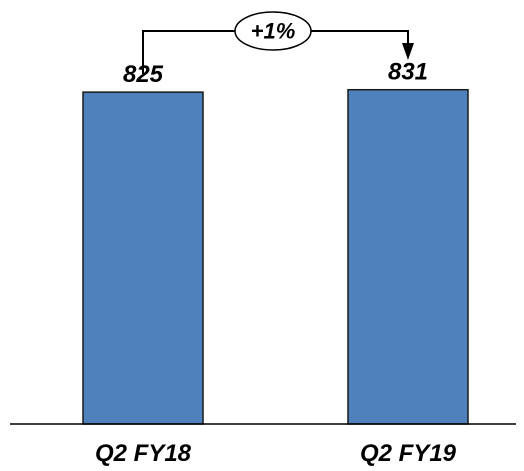 The height and width of the screenshot is (471, 524). I want to click on change-annotation: +1%, so click(278, 42).